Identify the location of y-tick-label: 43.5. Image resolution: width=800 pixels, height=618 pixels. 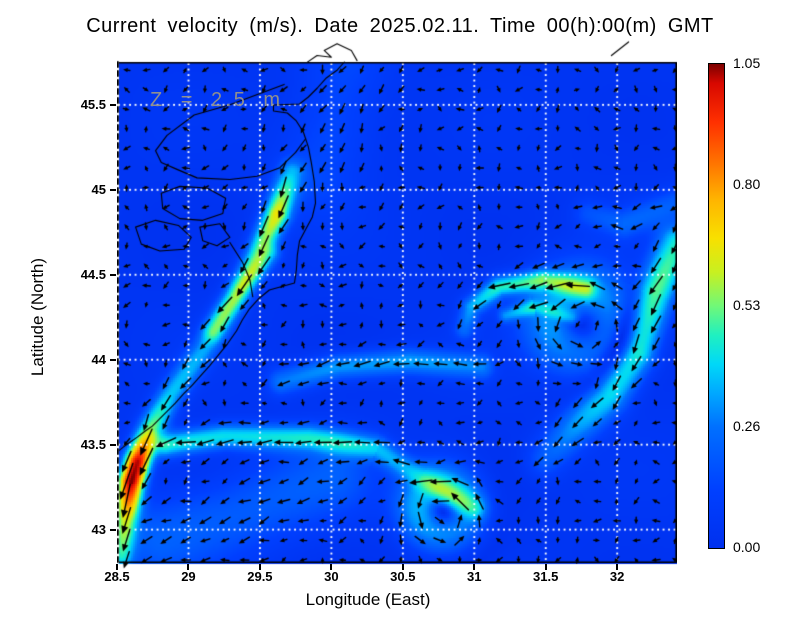
(93, 444).